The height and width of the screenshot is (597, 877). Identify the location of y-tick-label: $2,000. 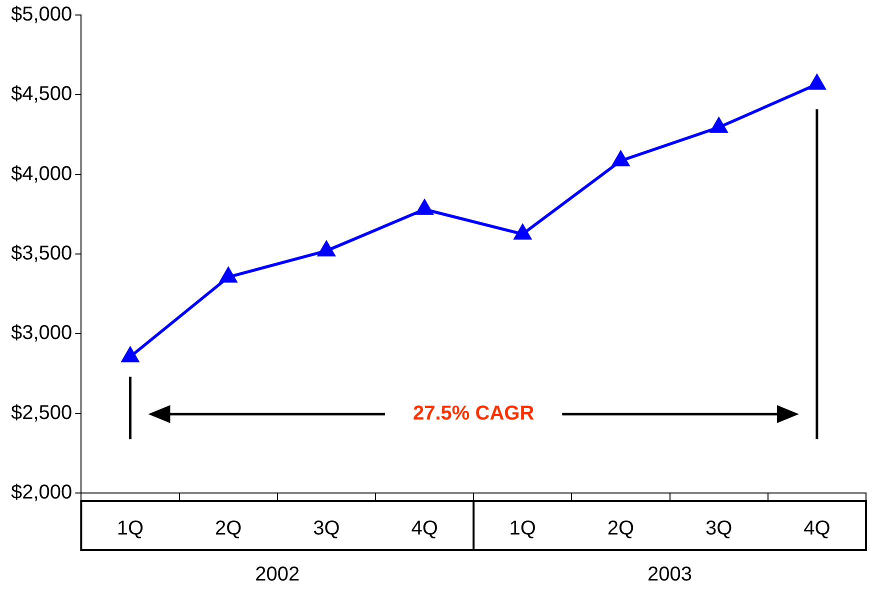
(41, 493).